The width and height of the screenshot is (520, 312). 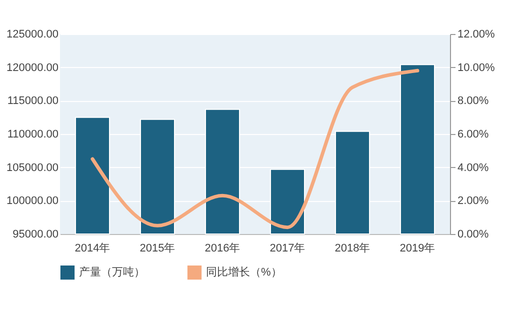 What do you see at coordinates (32, 68) in the screenshot?
I see `y-tick-label: 120000.00` at bounding box center [32, 68].